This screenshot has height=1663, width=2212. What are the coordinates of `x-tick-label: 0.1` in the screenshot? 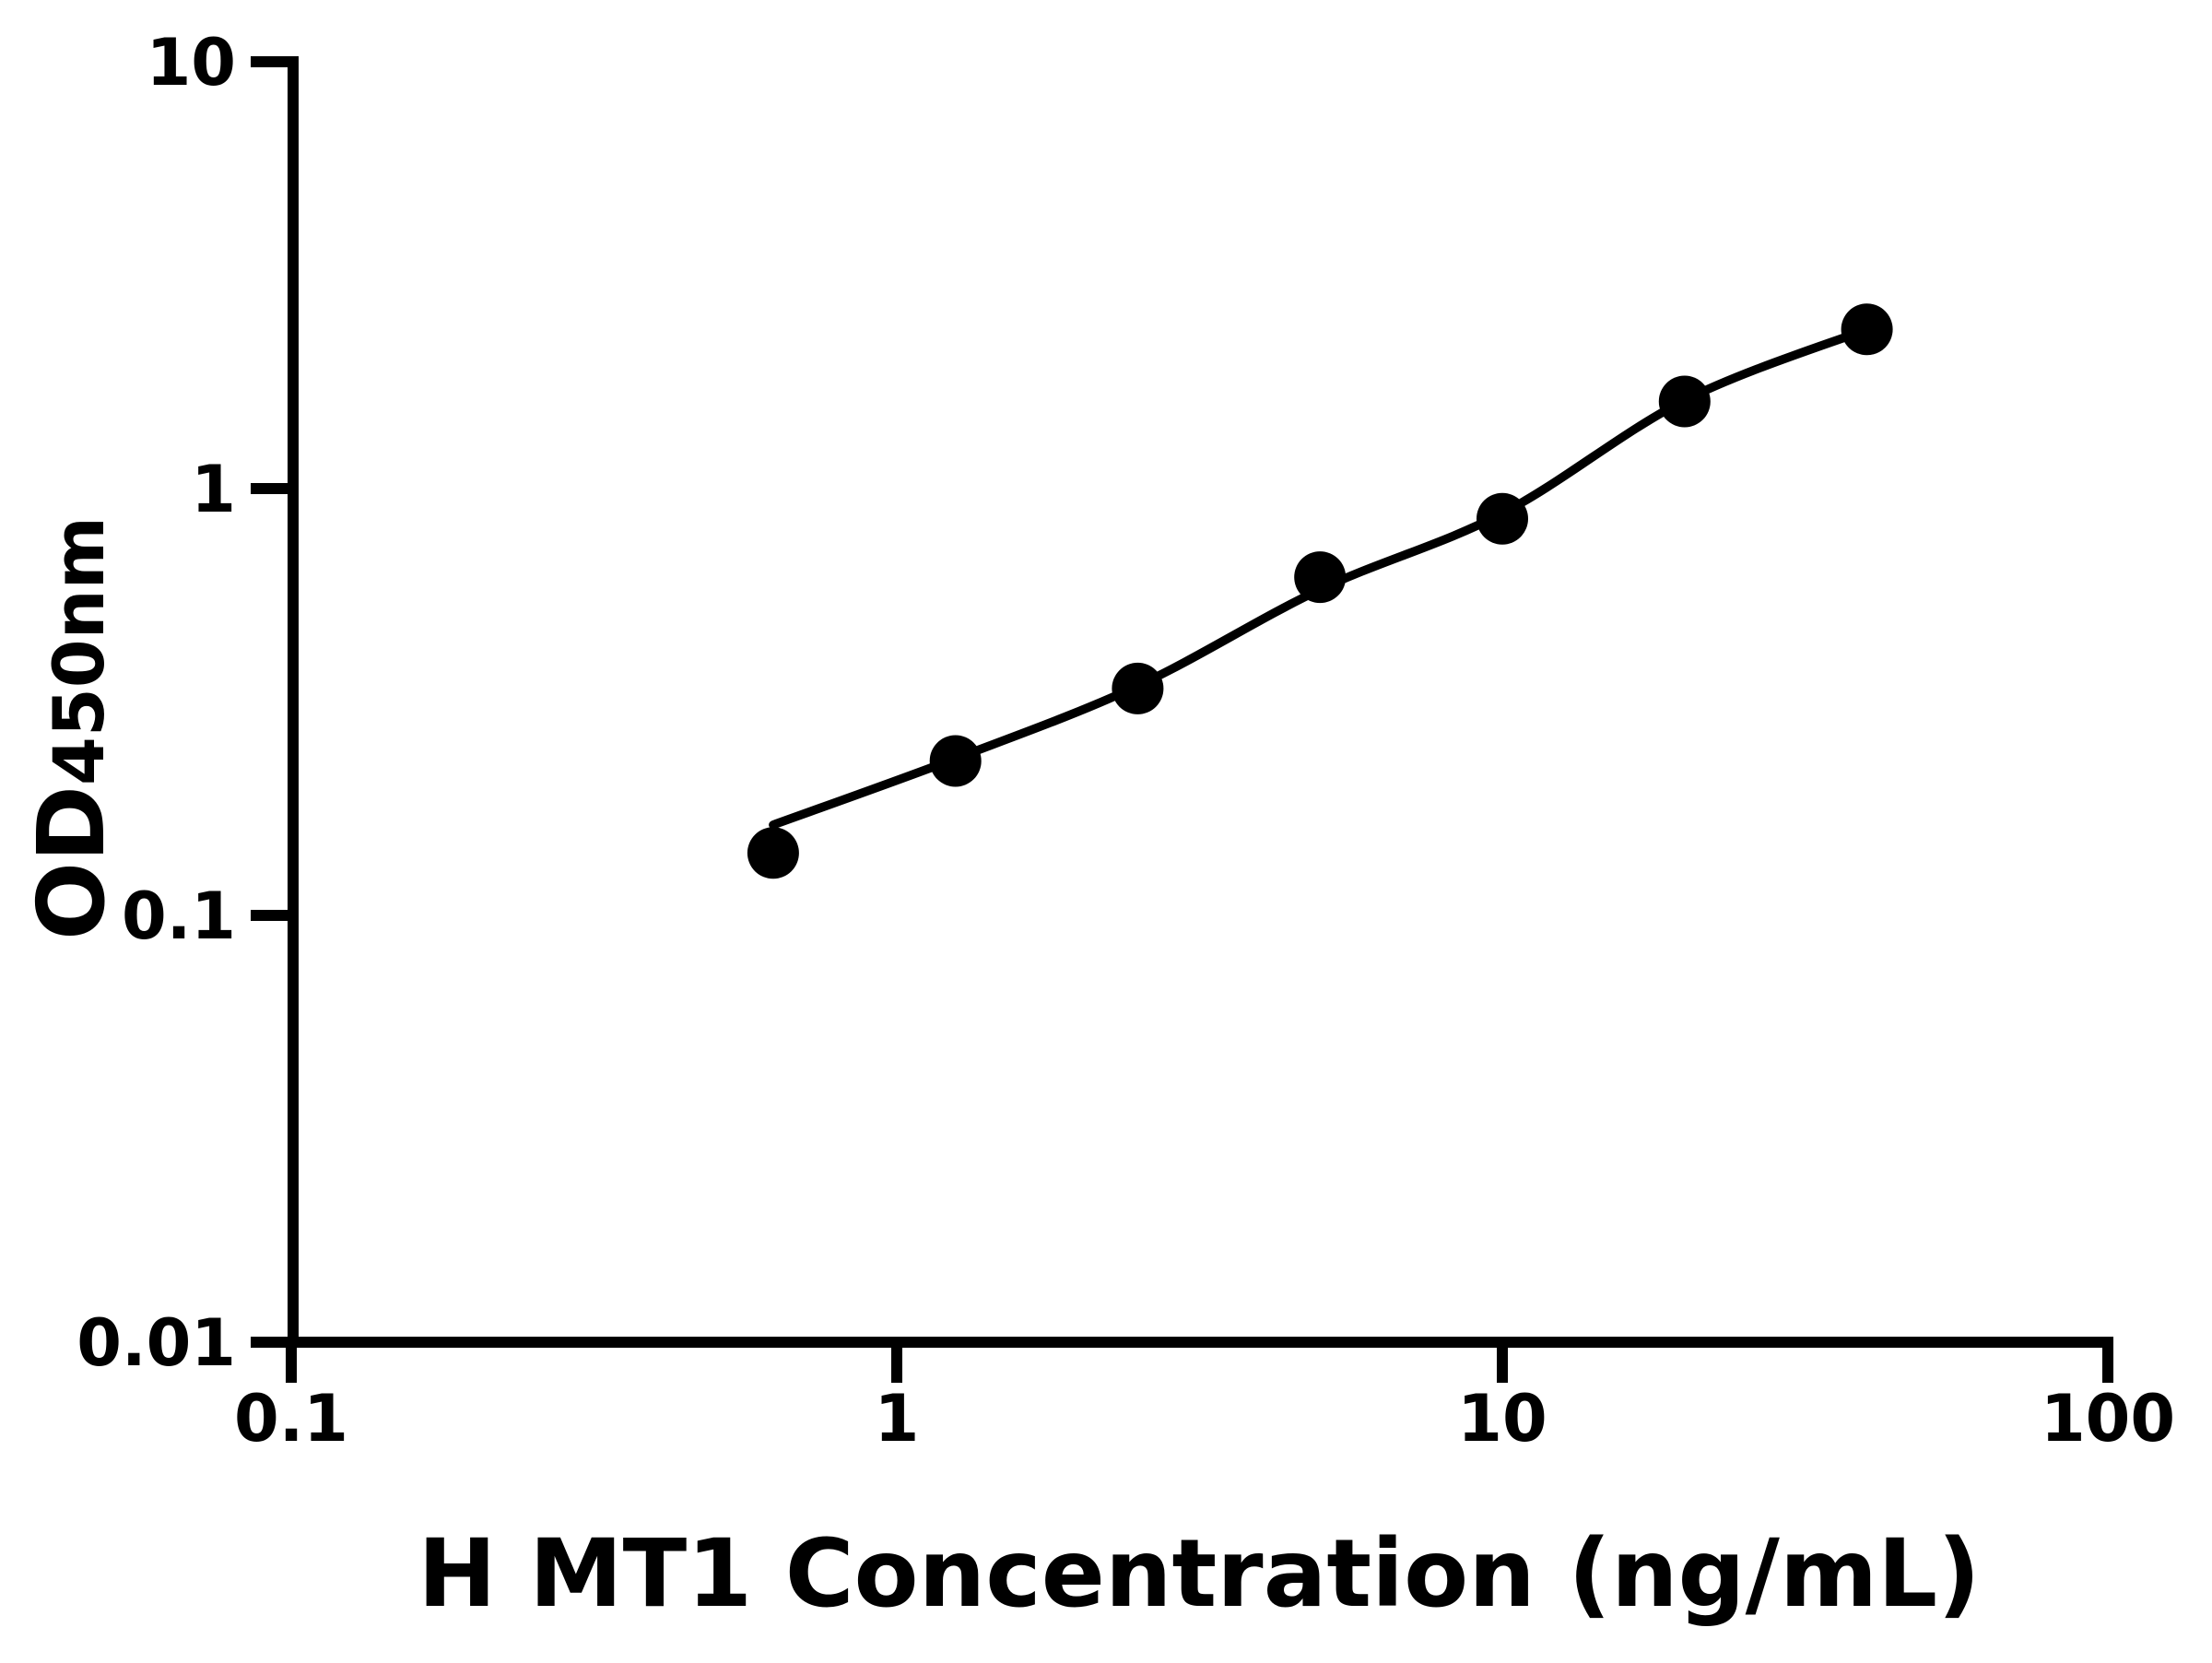 It's located at (291, 1419).